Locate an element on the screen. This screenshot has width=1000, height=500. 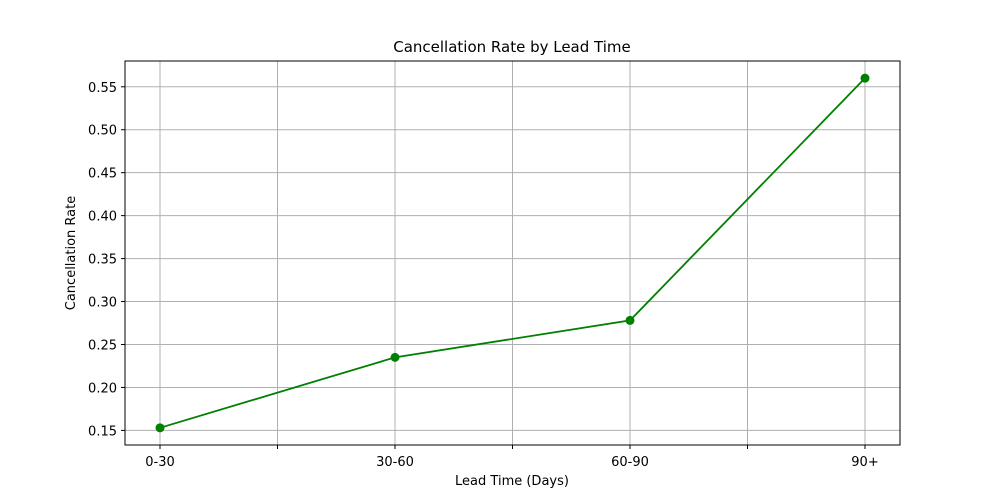
x-axis-label: Lead Time (Days) is located at coordinates (512, 481).